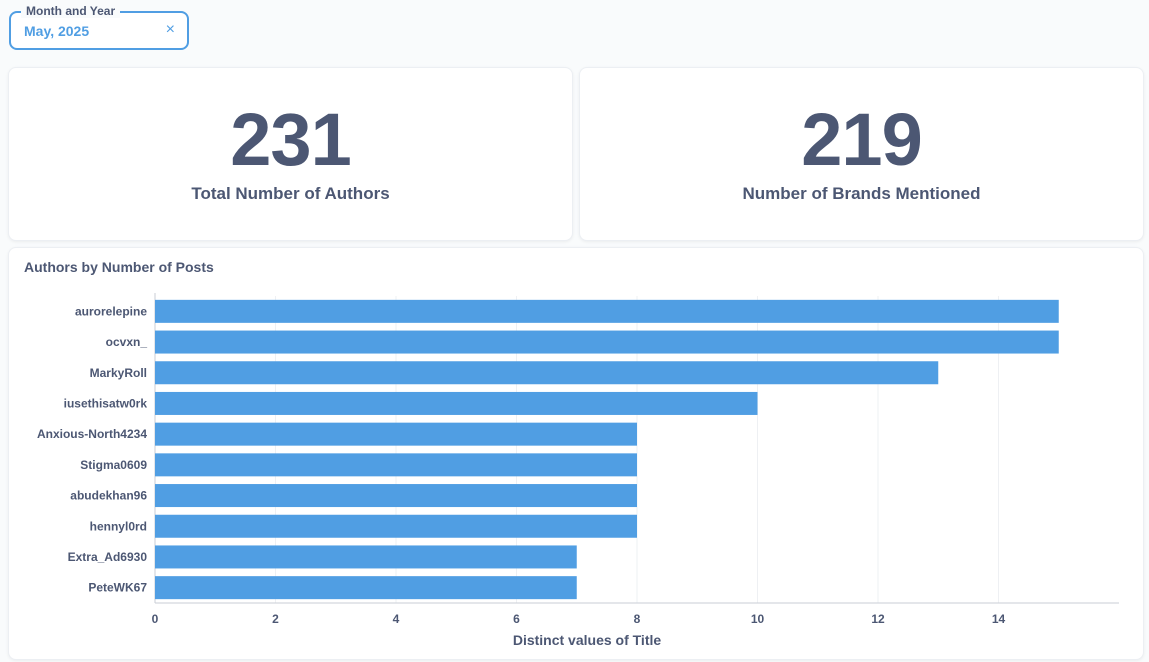 This screenshot has height=662, width=1149. Describe the element at coordinates (99, 27) in the screenshot. I see `month-year-filter: Month and Year May, 2025 ×` at that location.